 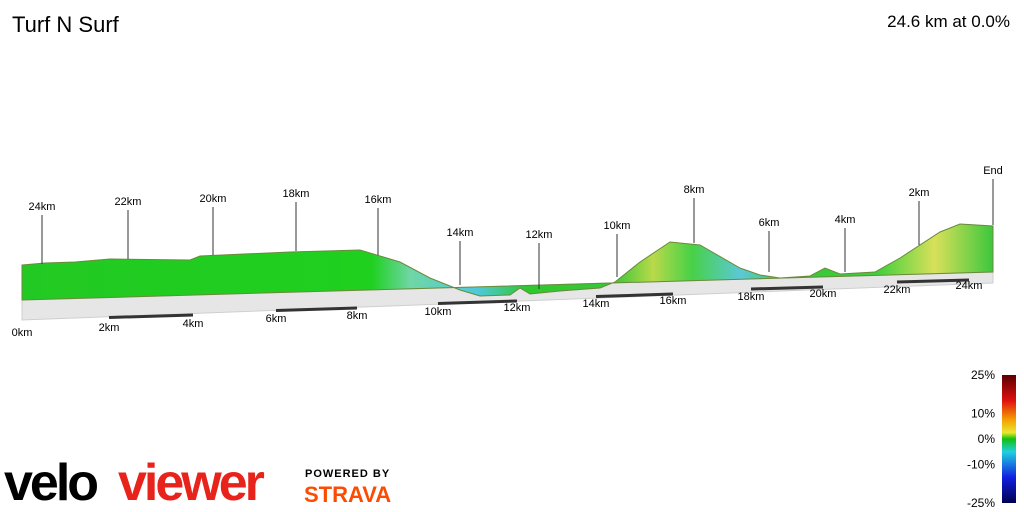 What do you see at coordinates (539, 235) in the screenshot?
I see `marker-label: 12km` at bounding box center [539, 235].